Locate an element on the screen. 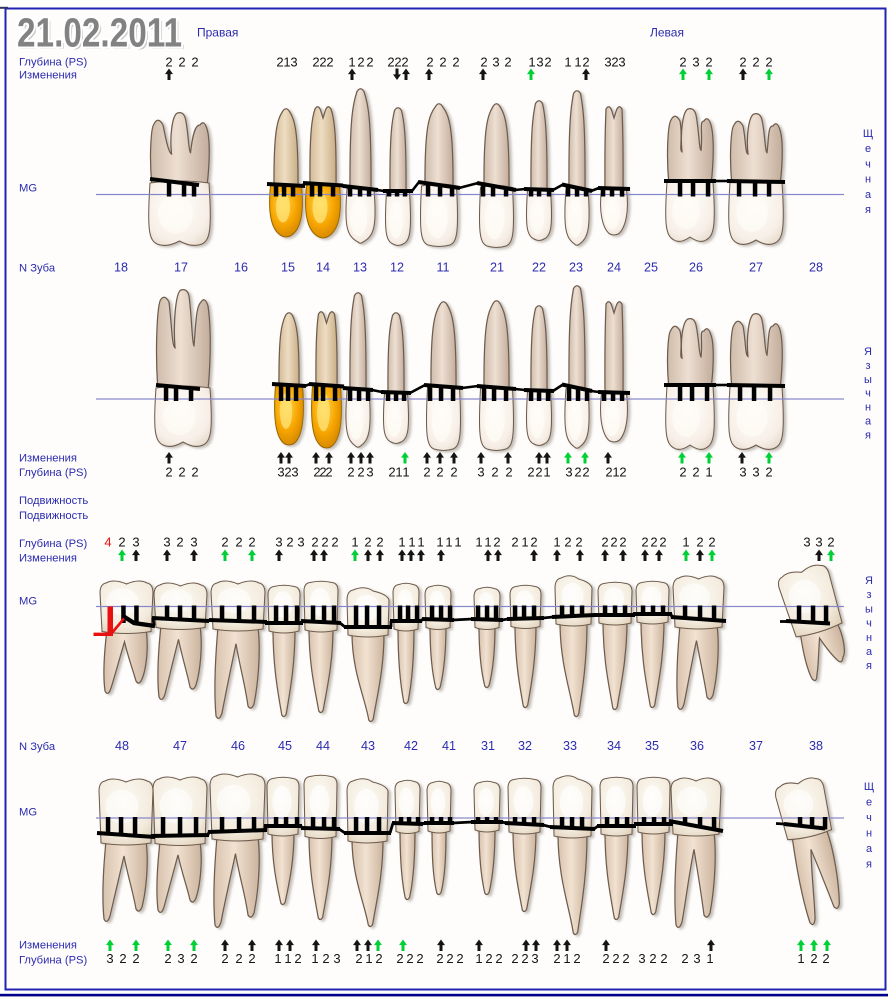 This screenshot has width=891, height=1000. svg-text: 33 is located at coordinates (570, 746).